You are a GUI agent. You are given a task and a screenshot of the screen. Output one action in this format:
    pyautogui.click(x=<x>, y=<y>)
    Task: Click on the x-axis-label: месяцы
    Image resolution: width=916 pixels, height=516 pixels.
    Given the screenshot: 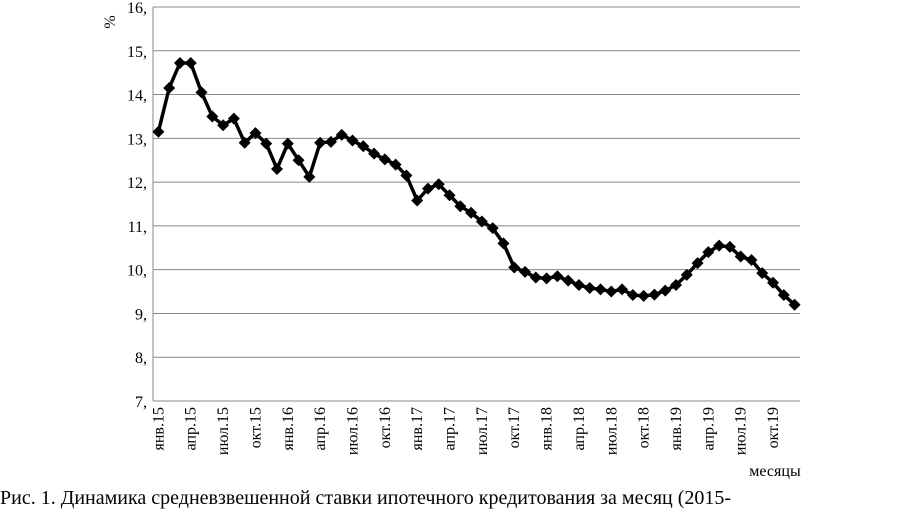 What is the action you would take?
    pyautogui.click(x=775, y=471)
    